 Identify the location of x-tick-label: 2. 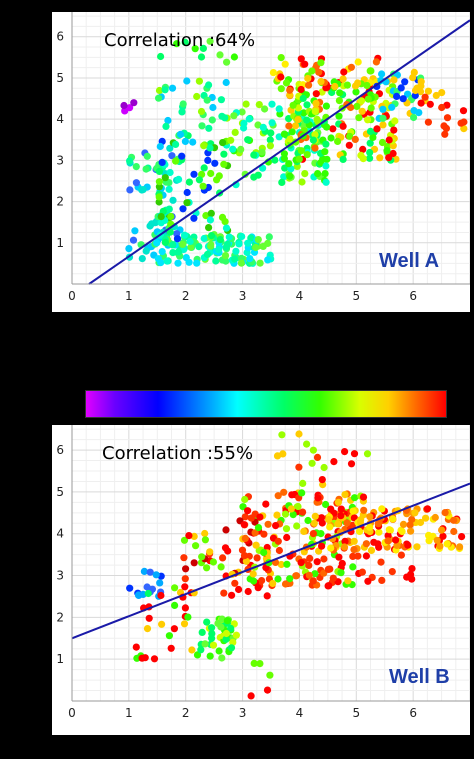
(186, 296).